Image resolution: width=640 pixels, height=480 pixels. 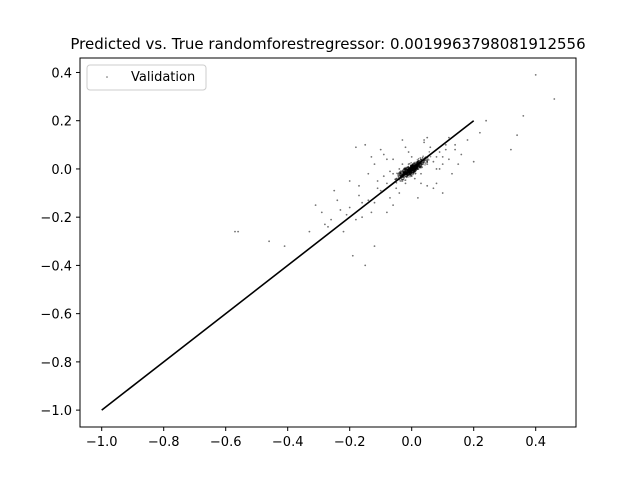 What do you see at coordinates (56, 266) in the screenshot?
I see `y-tick-label-3: −0.4` at bounding box center [56, 266].